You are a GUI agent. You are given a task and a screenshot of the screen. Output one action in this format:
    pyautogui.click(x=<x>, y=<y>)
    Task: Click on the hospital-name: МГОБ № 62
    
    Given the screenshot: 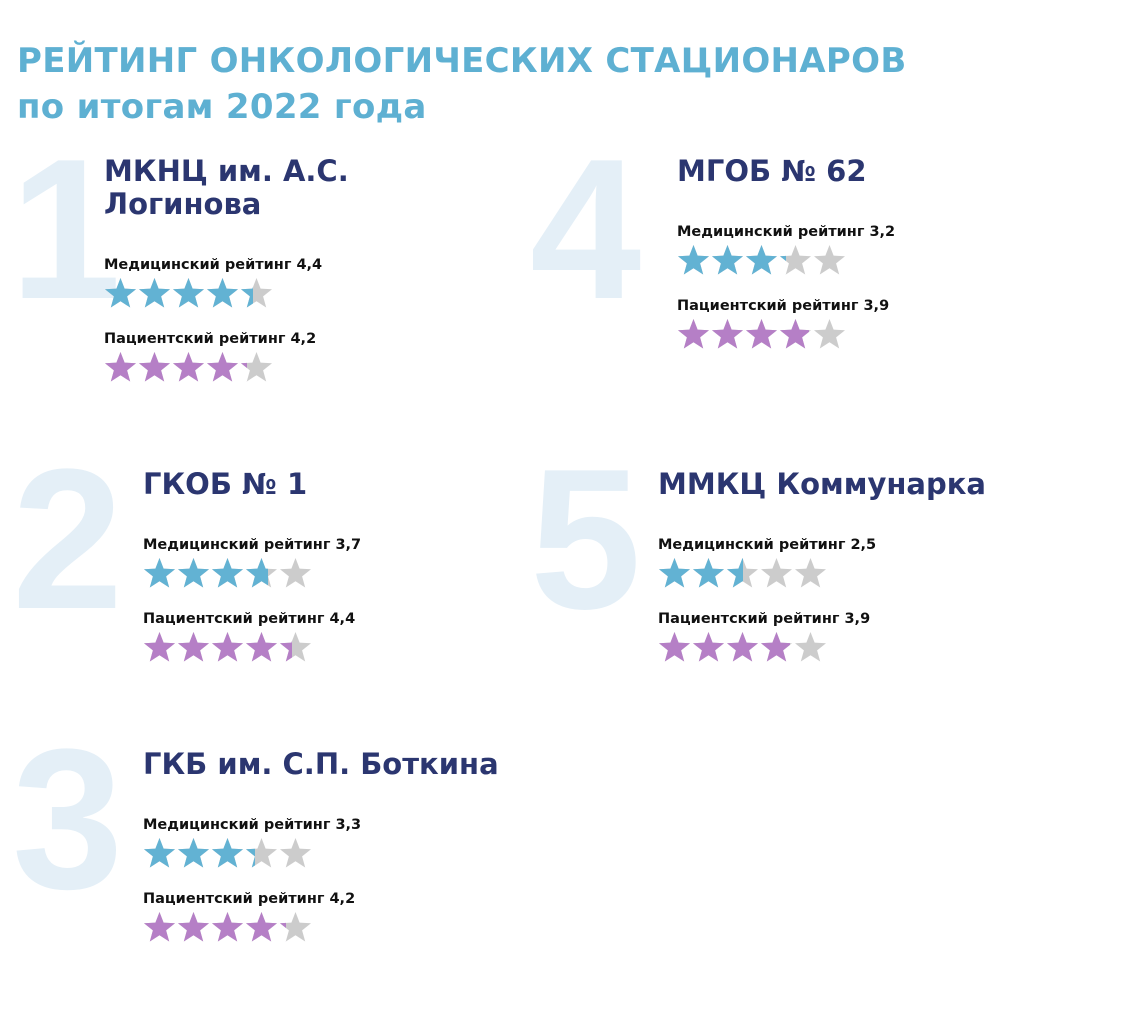 What is the action you would take?
    pyautogui.click(x=772, y=171)
    